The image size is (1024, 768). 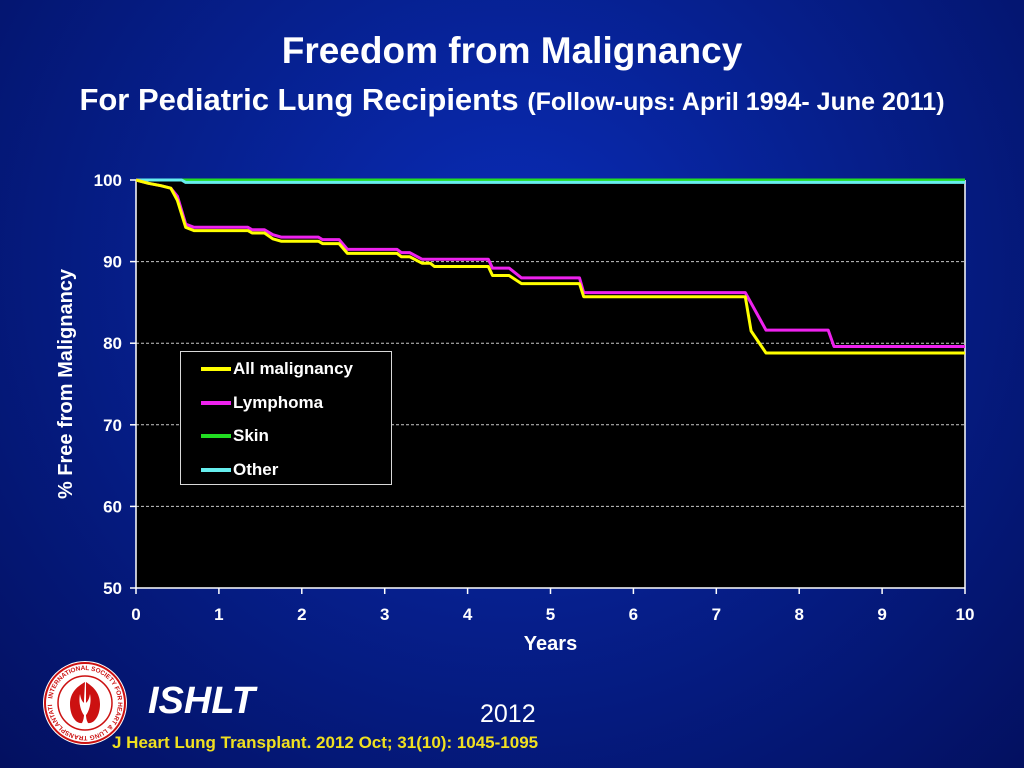 What do you see at coordinates (135, 614) in the screenshot?
I see `x-tick-label: 0` at bounding box center [135, 614].